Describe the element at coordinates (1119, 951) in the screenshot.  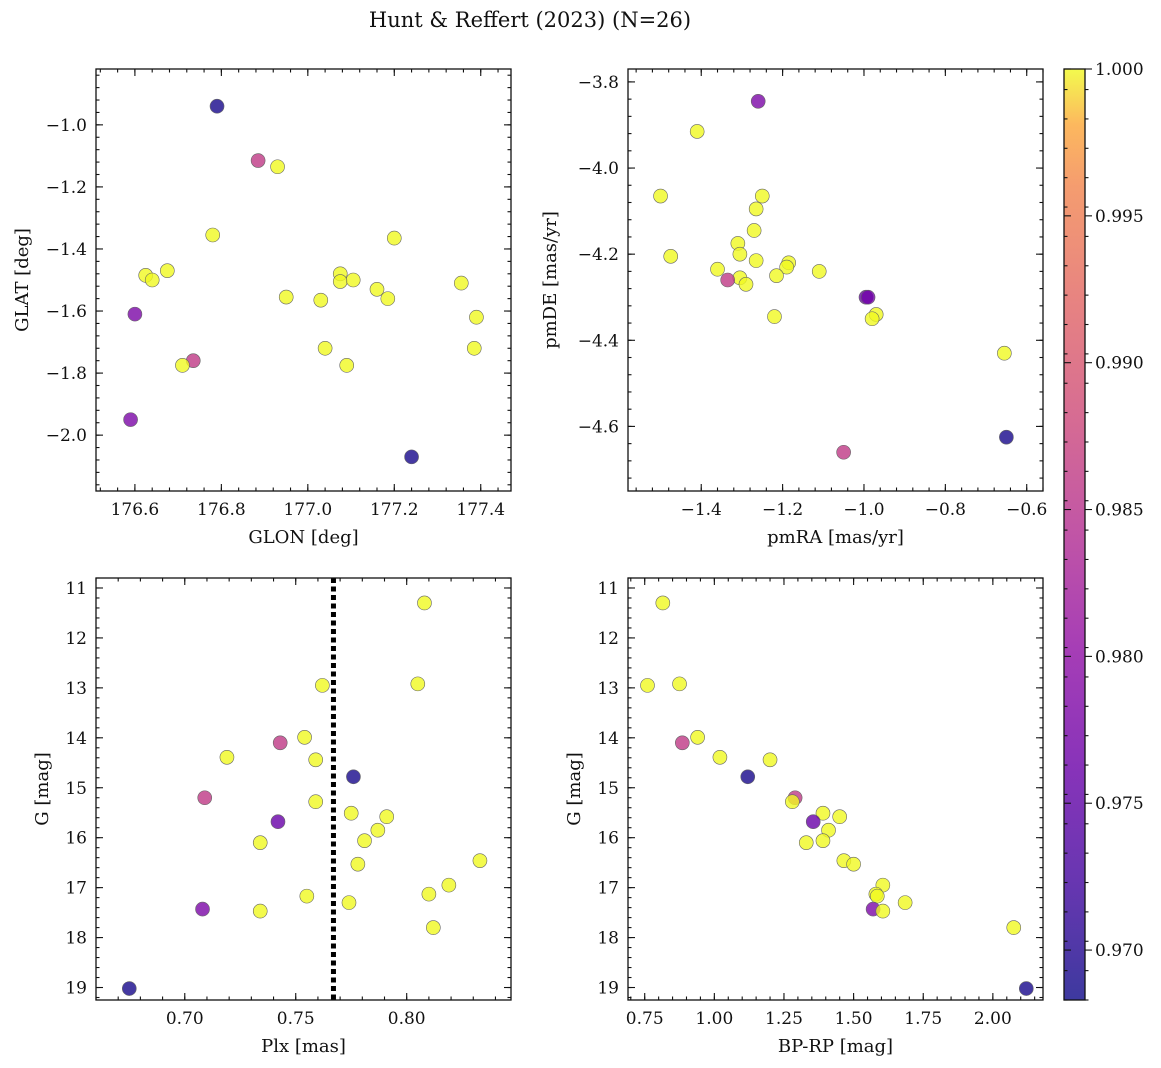
I see `colorbar-tick-label: 0.970` at that location.